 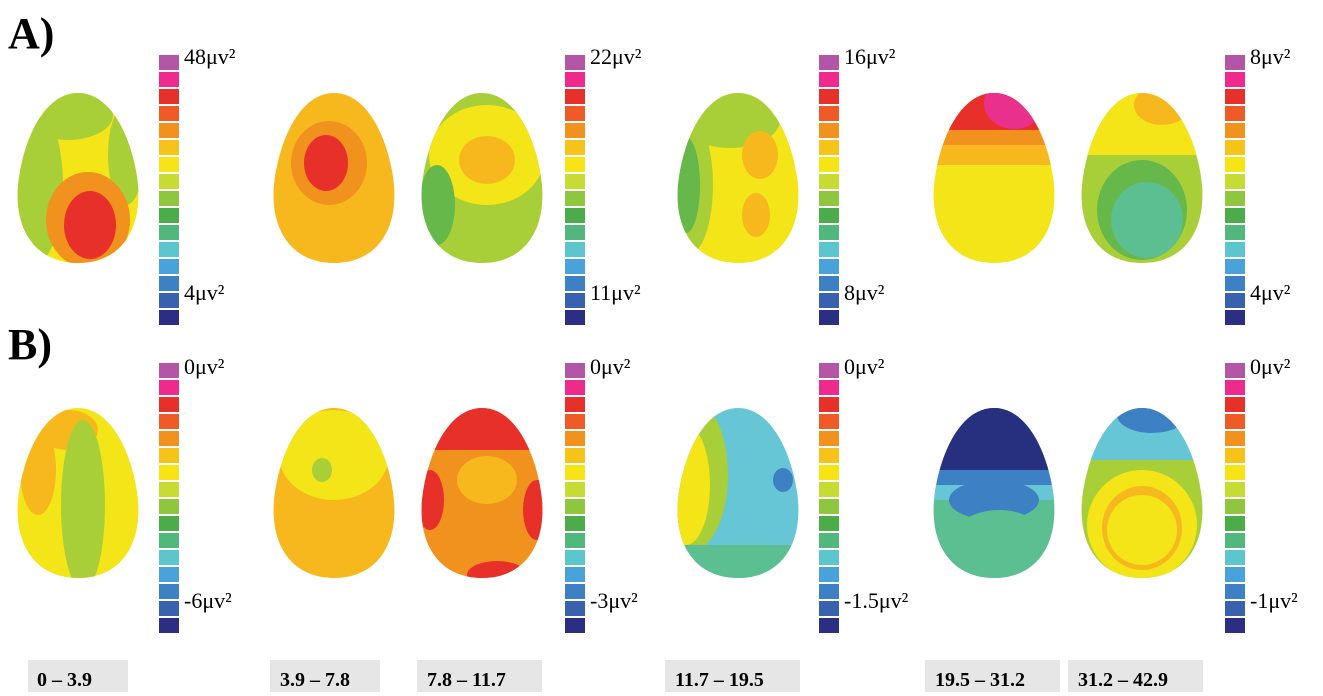 I want to click on scale-top-a-2: 16μv², so click(x=870, y=56).